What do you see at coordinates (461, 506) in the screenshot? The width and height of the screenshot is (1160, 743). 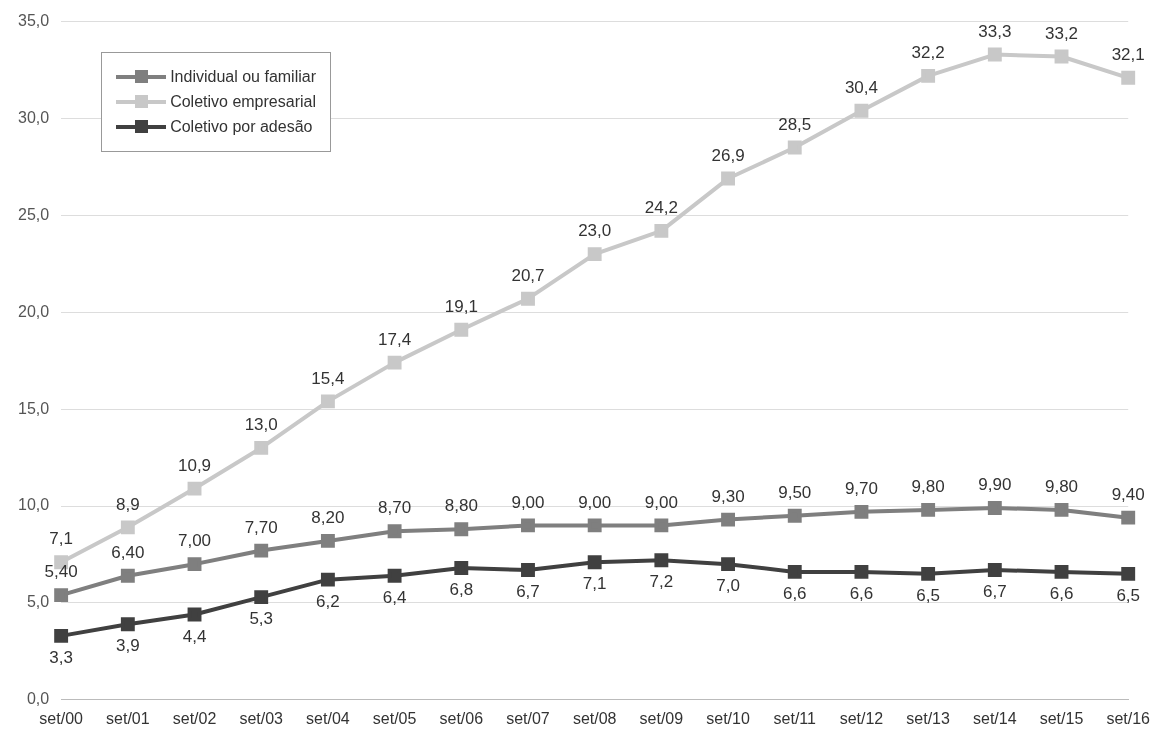 I see `data-label: 8,80` at bounding box center [461, 506].